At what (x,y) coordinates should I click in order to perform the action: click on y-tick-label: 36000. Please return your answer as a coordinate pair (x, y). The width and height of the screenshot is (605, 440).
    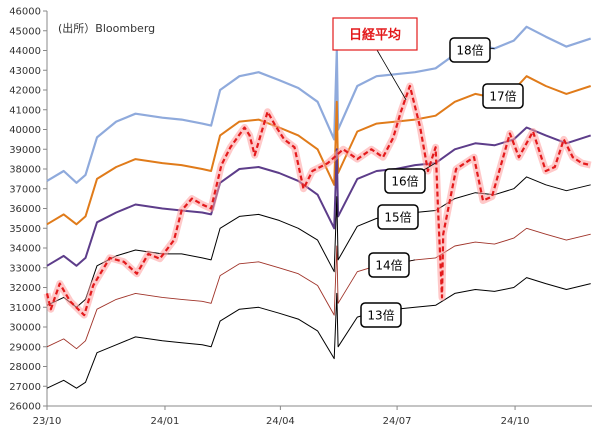
    Looking at the image, I should click on (25, 209).